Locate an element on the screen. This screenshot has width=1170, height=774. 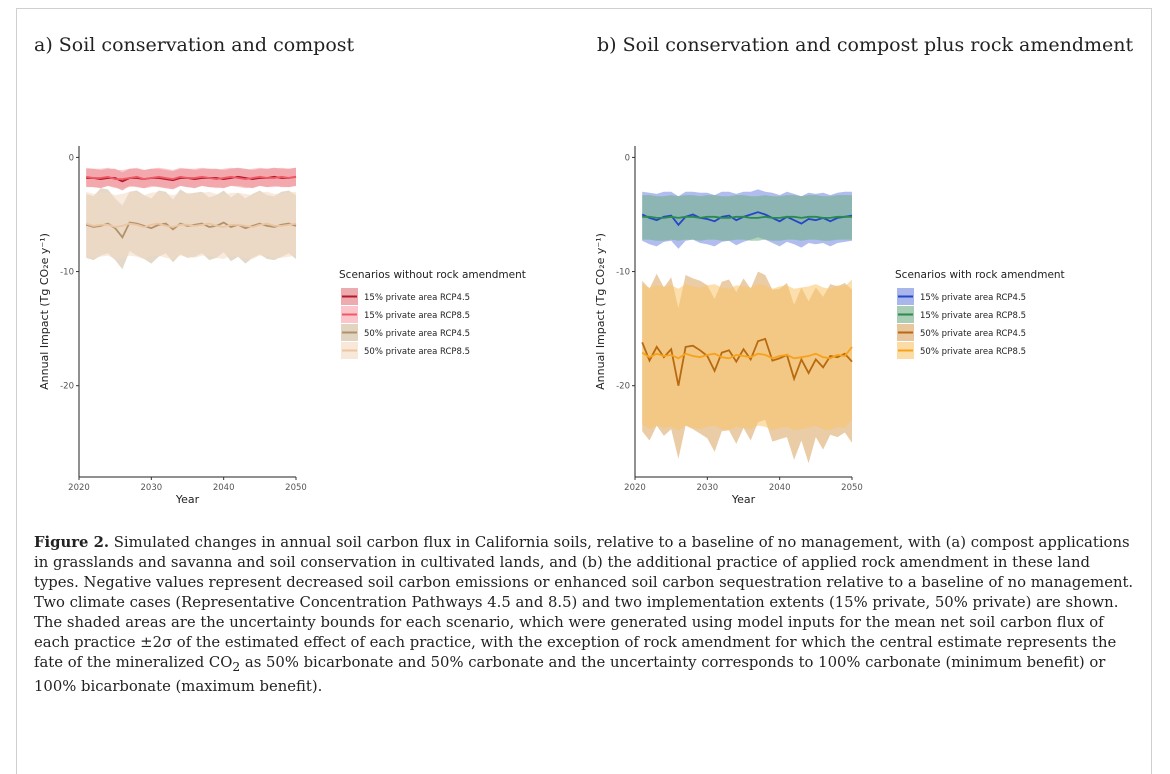
figure-label: Figure 2. is located at coordinates (72, 542).